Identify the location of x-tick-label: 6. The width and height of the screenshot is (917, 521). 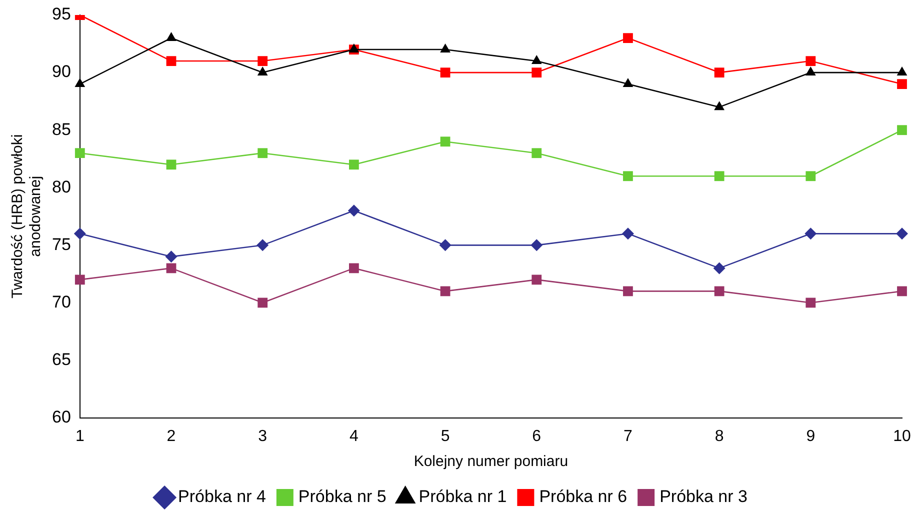
(537, 436).